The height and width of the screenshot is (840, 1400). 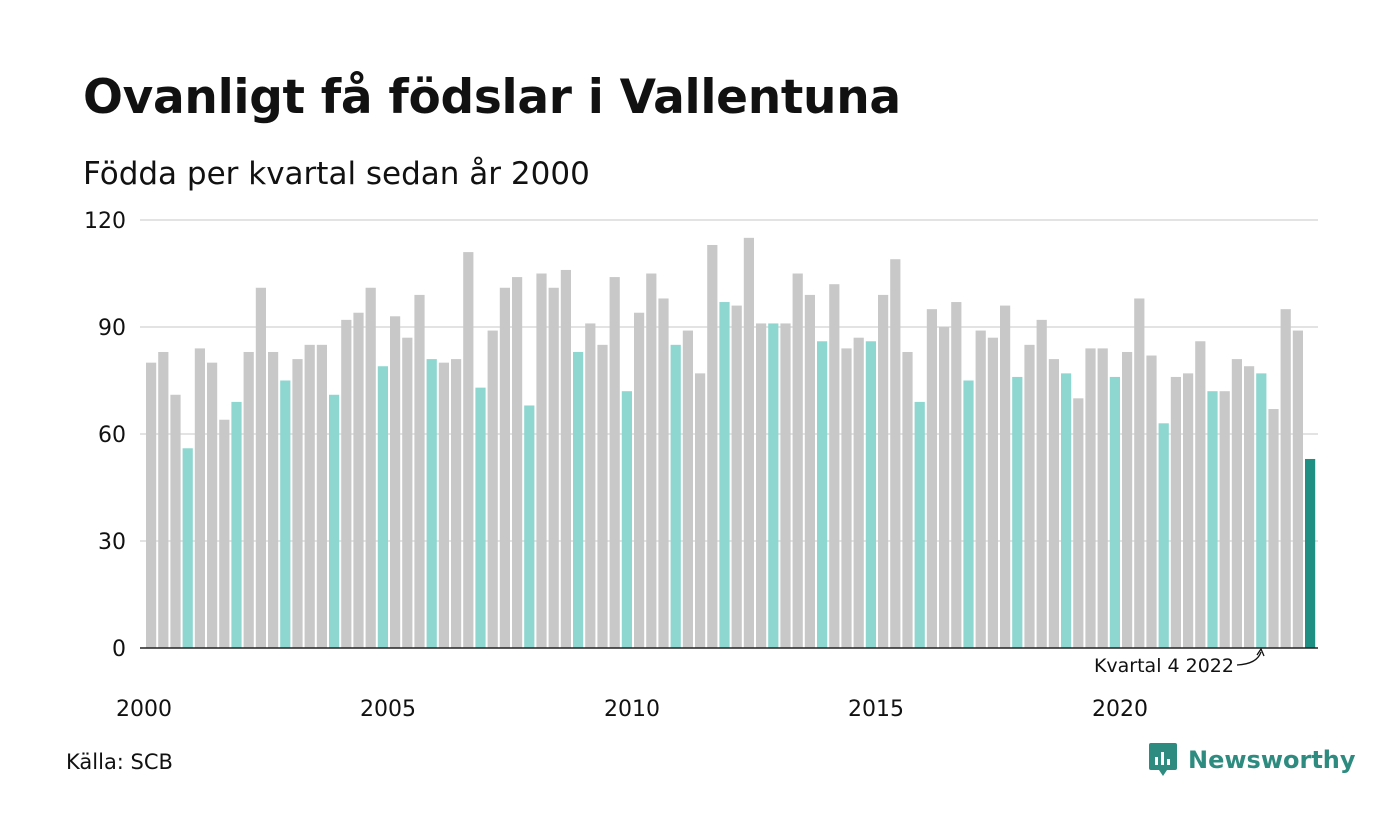 I want to click on bar: 2004 Q3: 101, so click(x=370, y=467).